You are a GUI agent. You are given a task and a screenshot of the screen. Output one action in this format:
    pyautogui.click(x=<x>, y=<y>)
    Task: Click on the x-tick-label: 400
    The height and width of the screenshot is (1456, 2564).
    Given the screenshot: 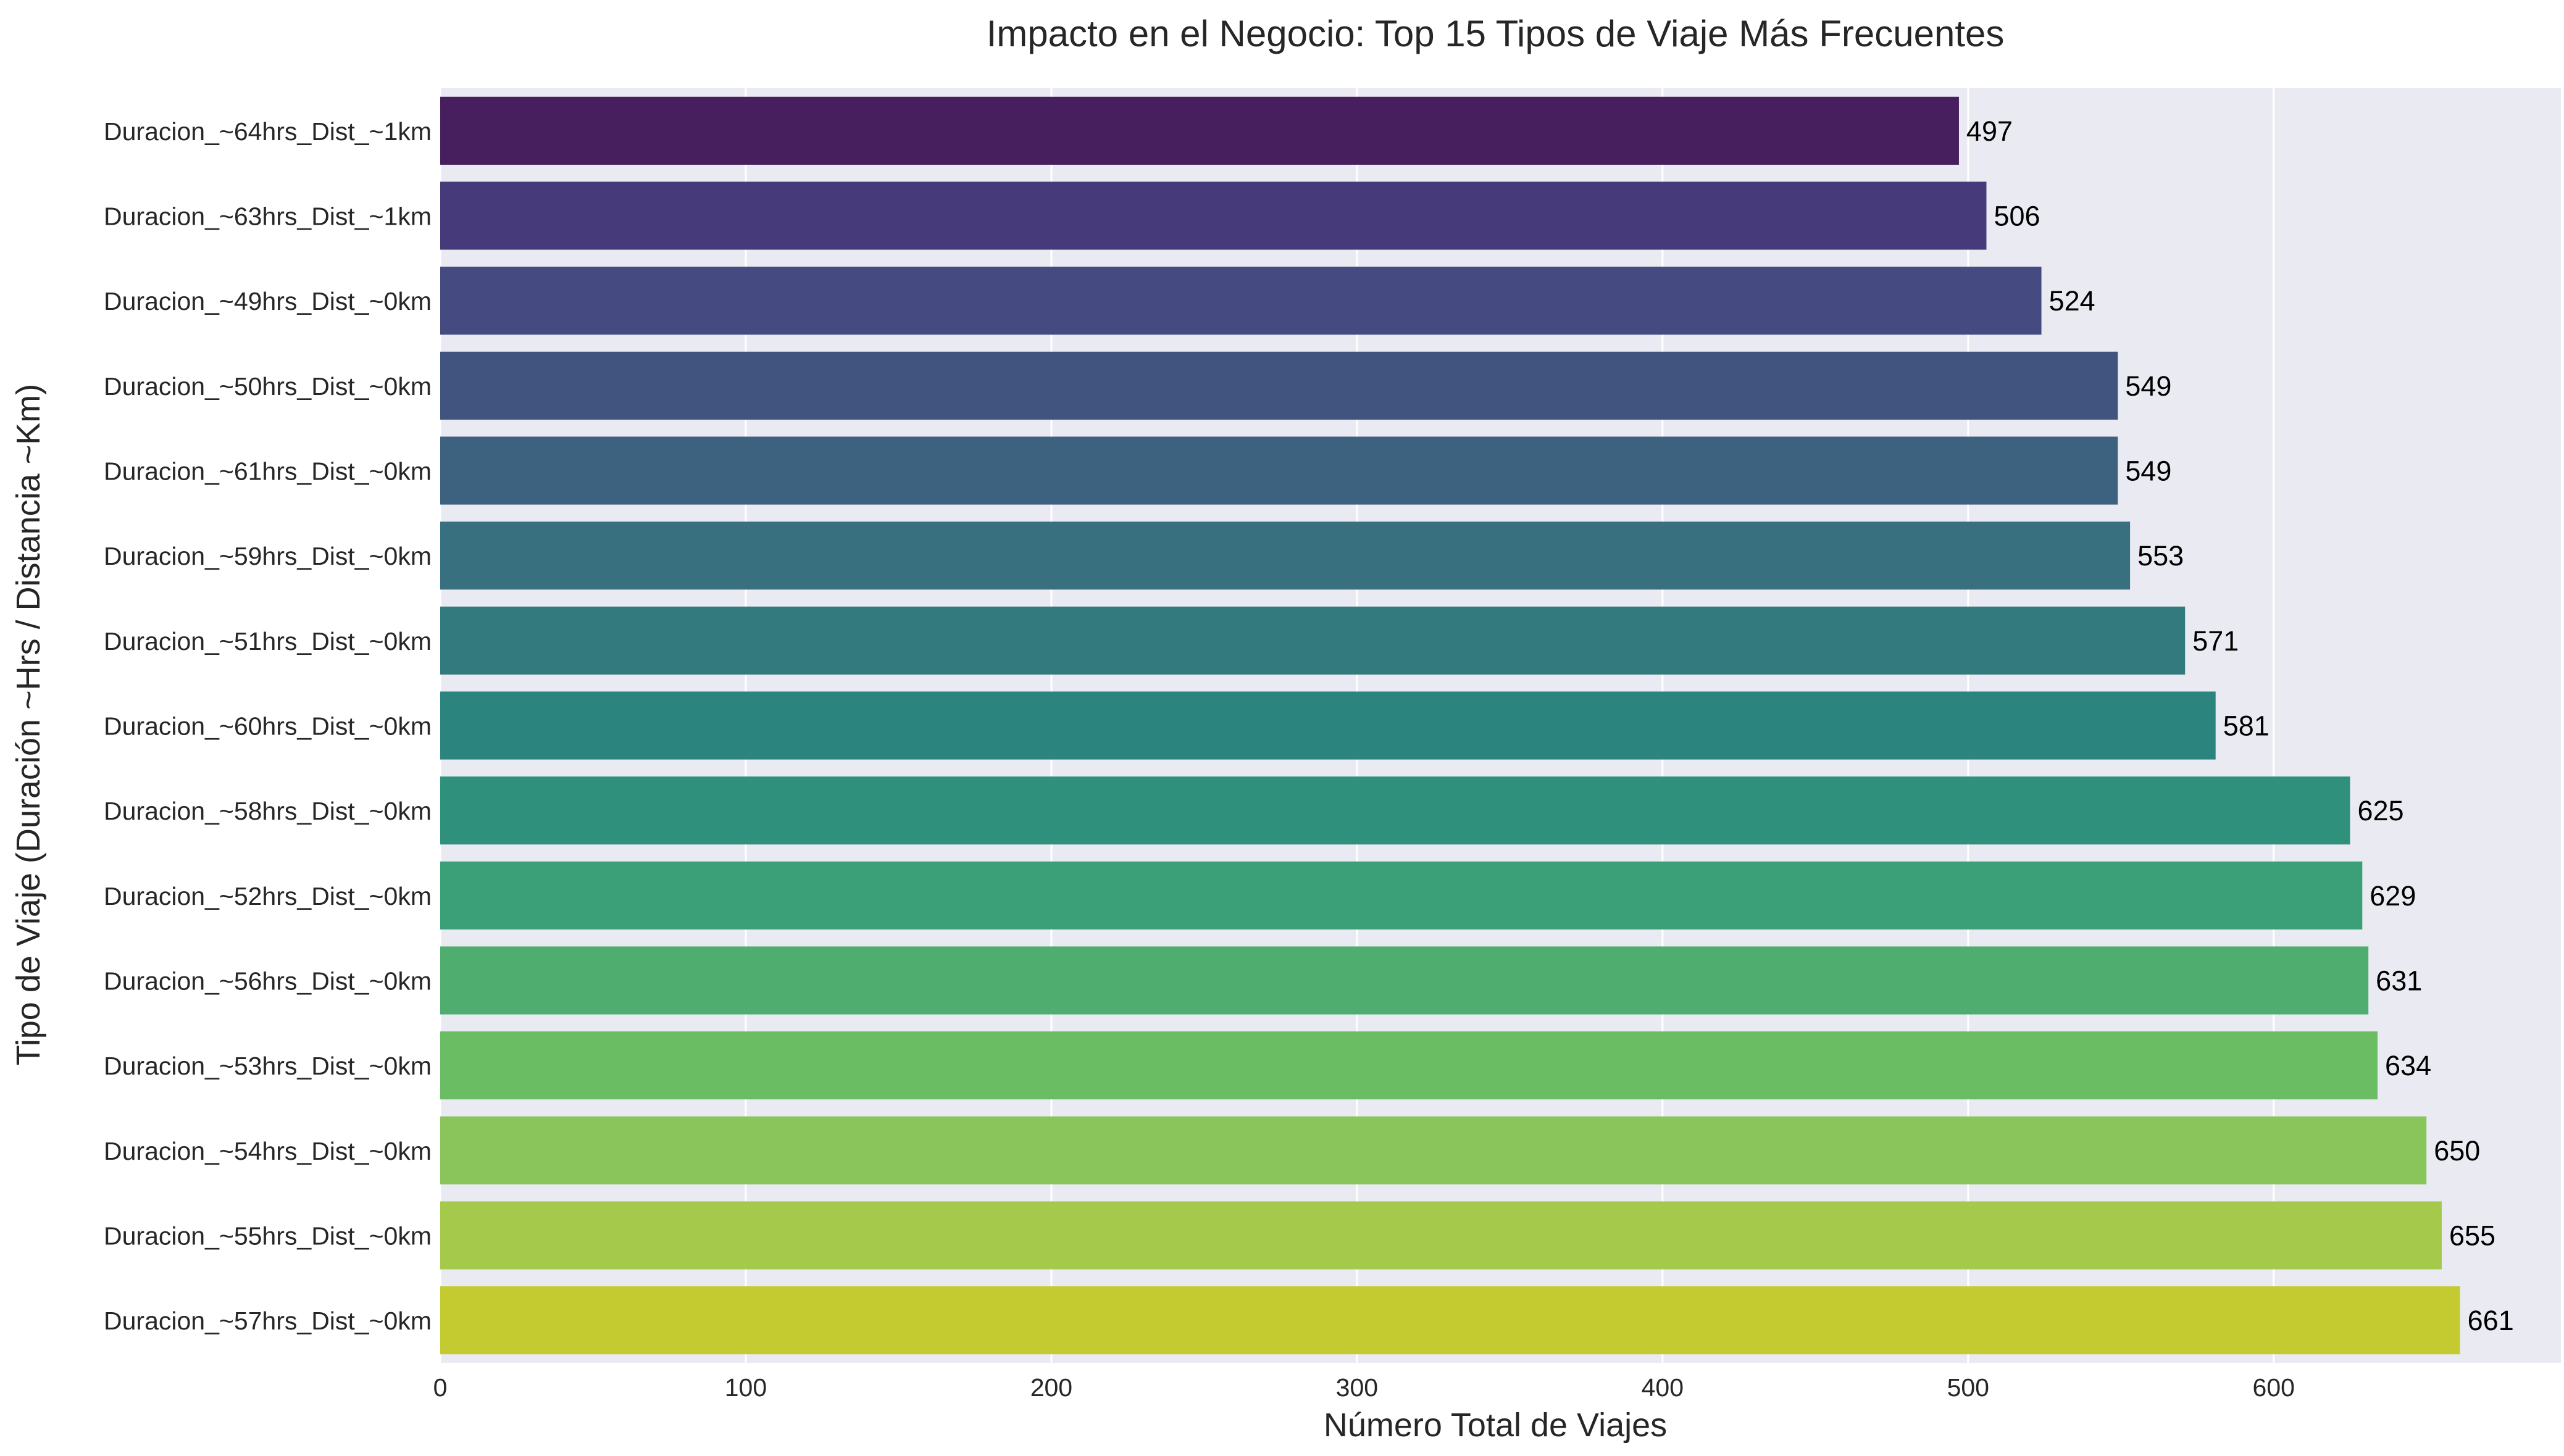 What is the action you would take?
    pyautogui.click(x=1663, y=1388)
    